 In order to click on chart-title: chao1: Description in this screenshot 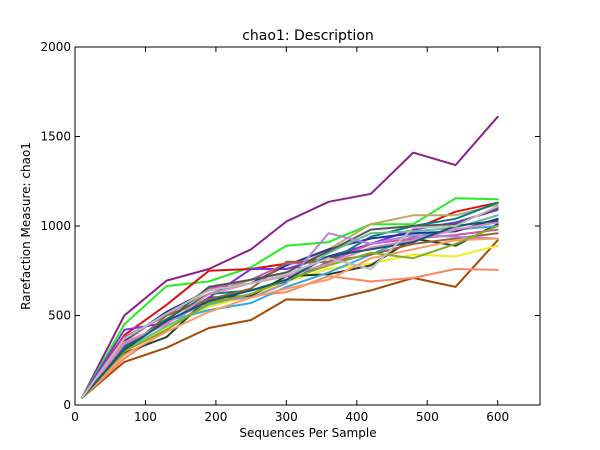, I will do `click(308, 36)`.